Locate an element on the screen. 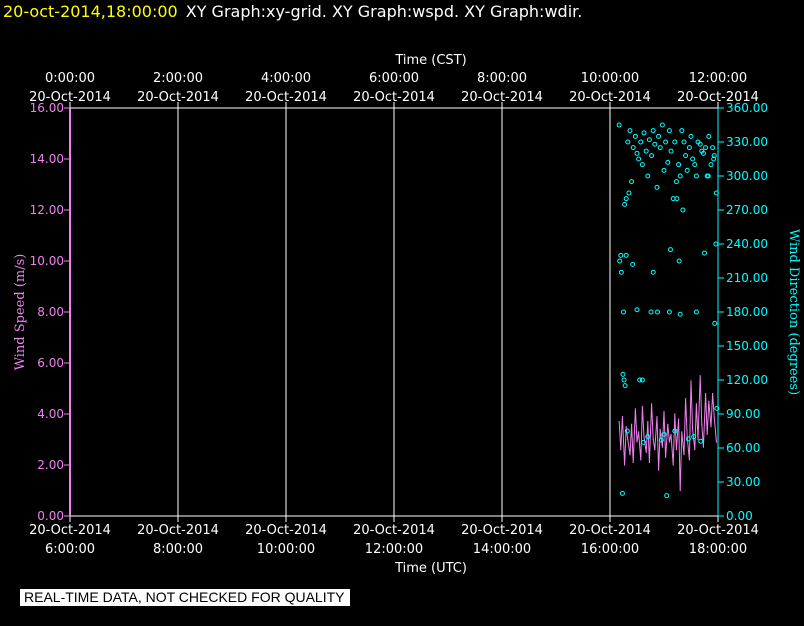 The height and width of the screenshot is (626, 804). left-tick-label: 4.00 is located at coordinates (50, 414).